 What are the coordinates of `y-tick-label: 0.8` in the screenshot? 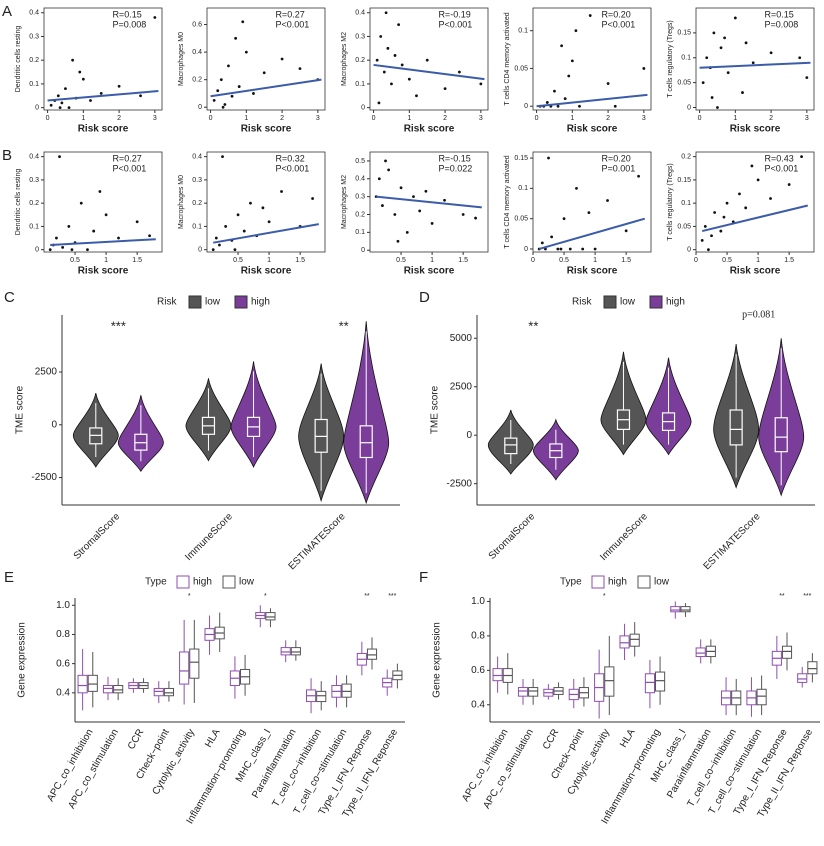 It's located at (478, 636).